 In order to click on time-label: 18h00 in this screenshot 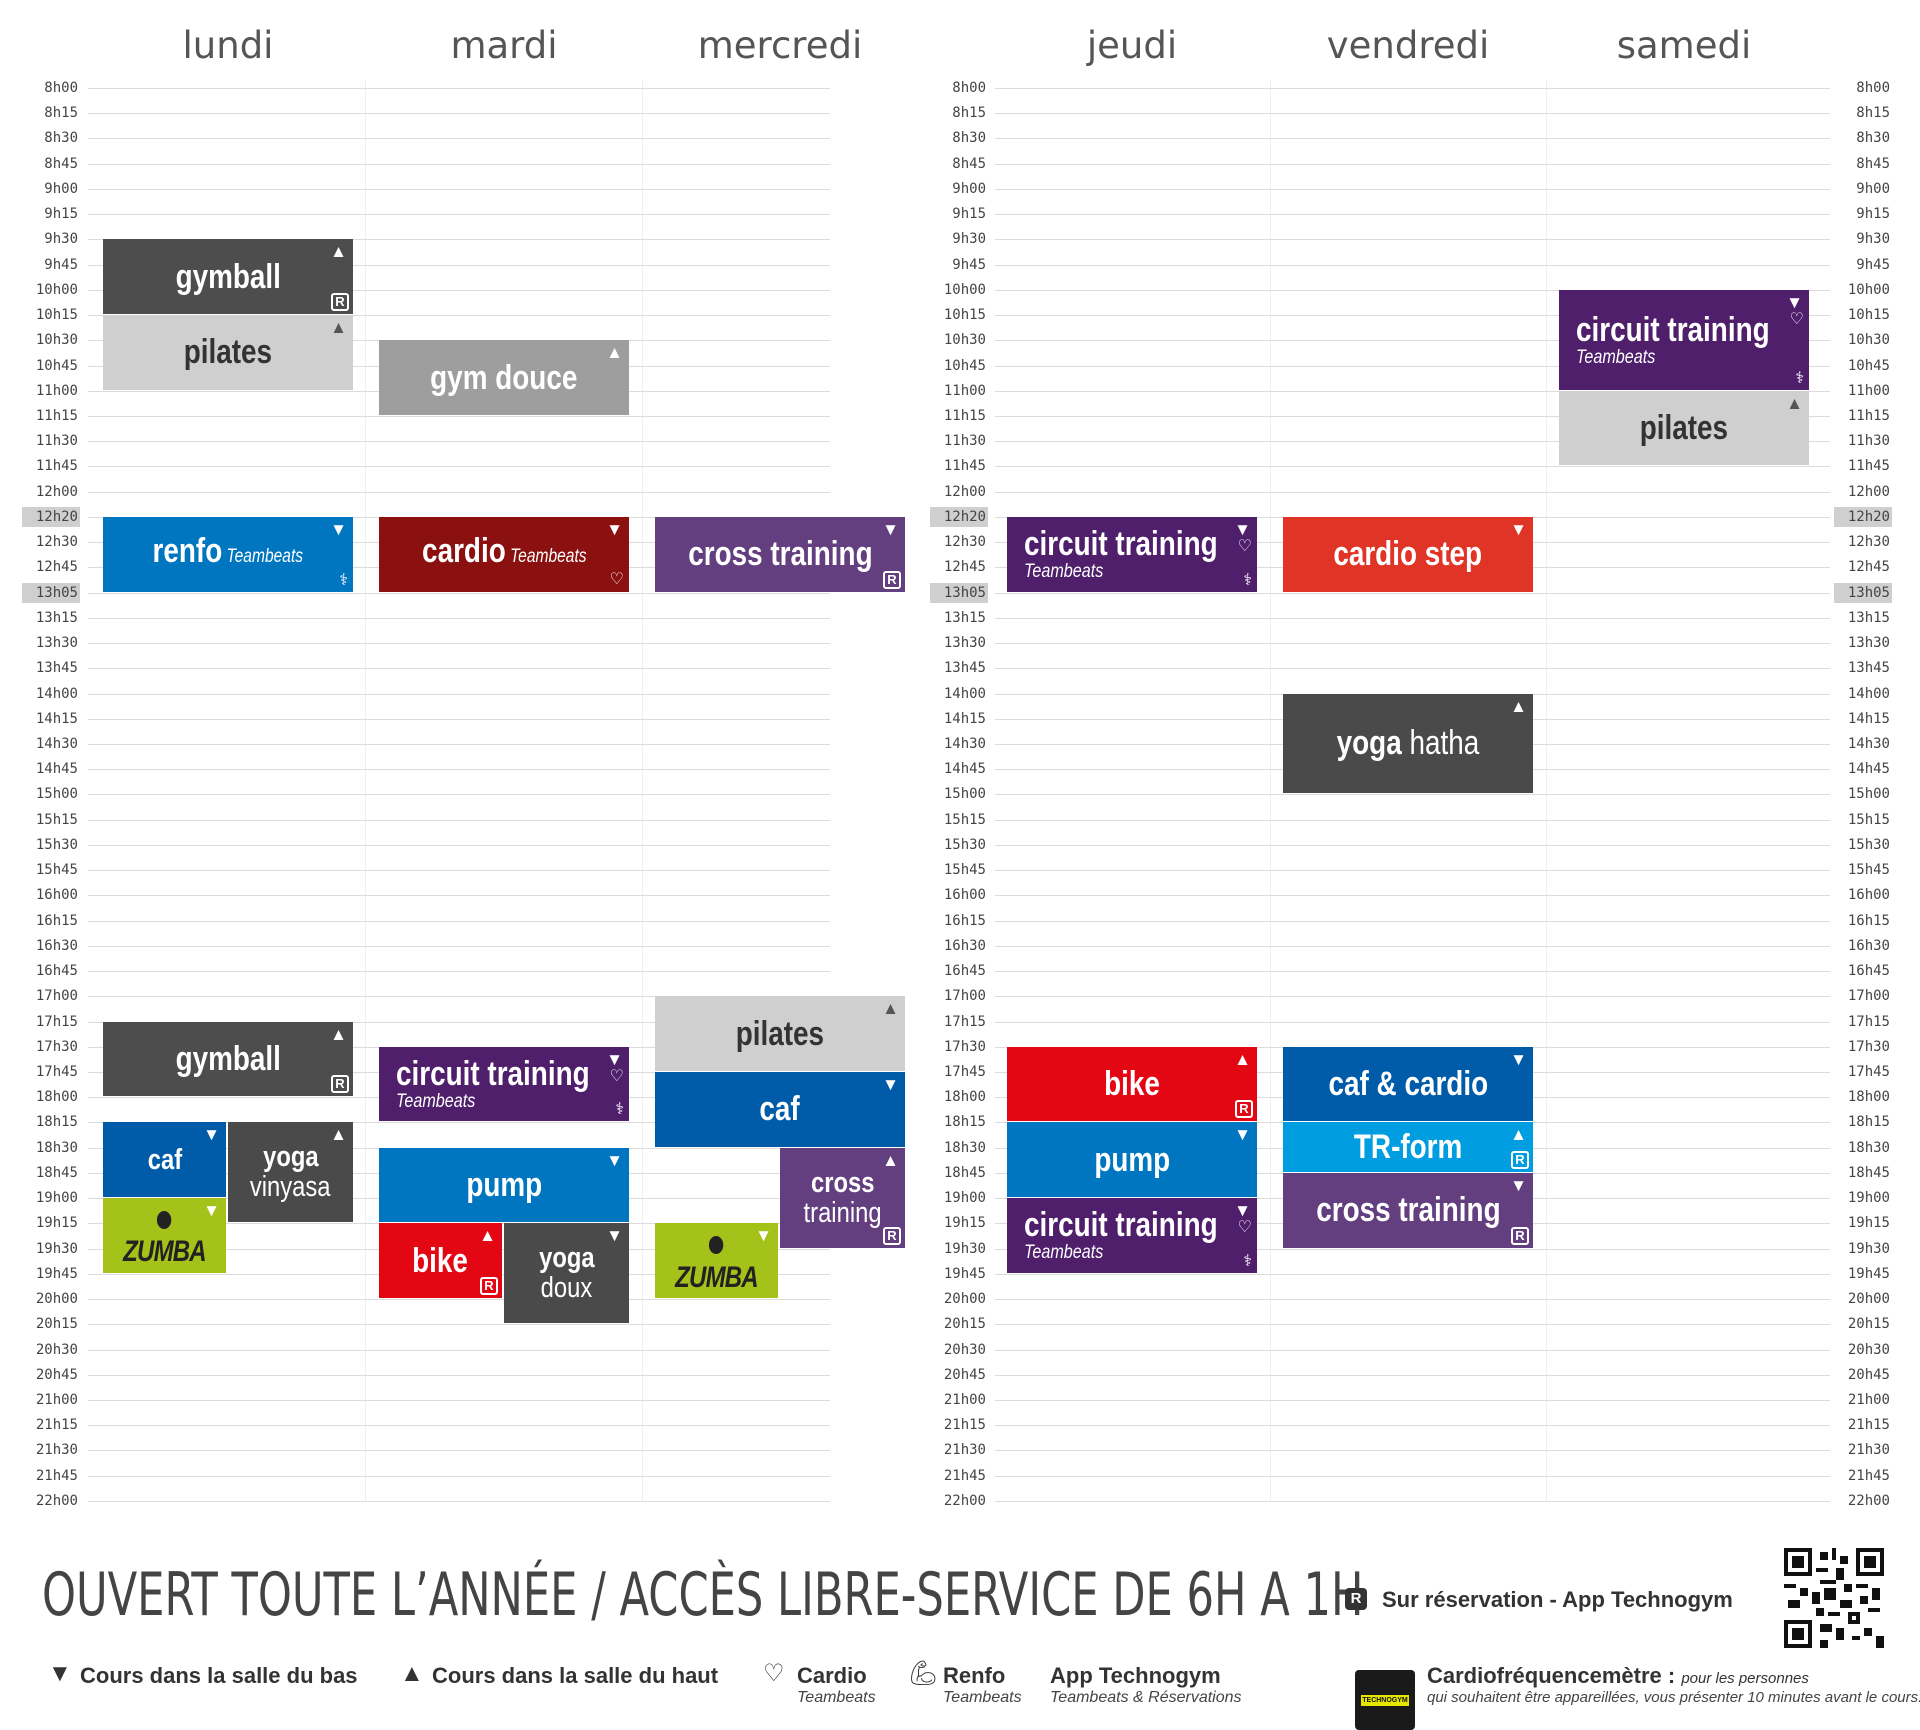, I will do `click(56, 1097)`.